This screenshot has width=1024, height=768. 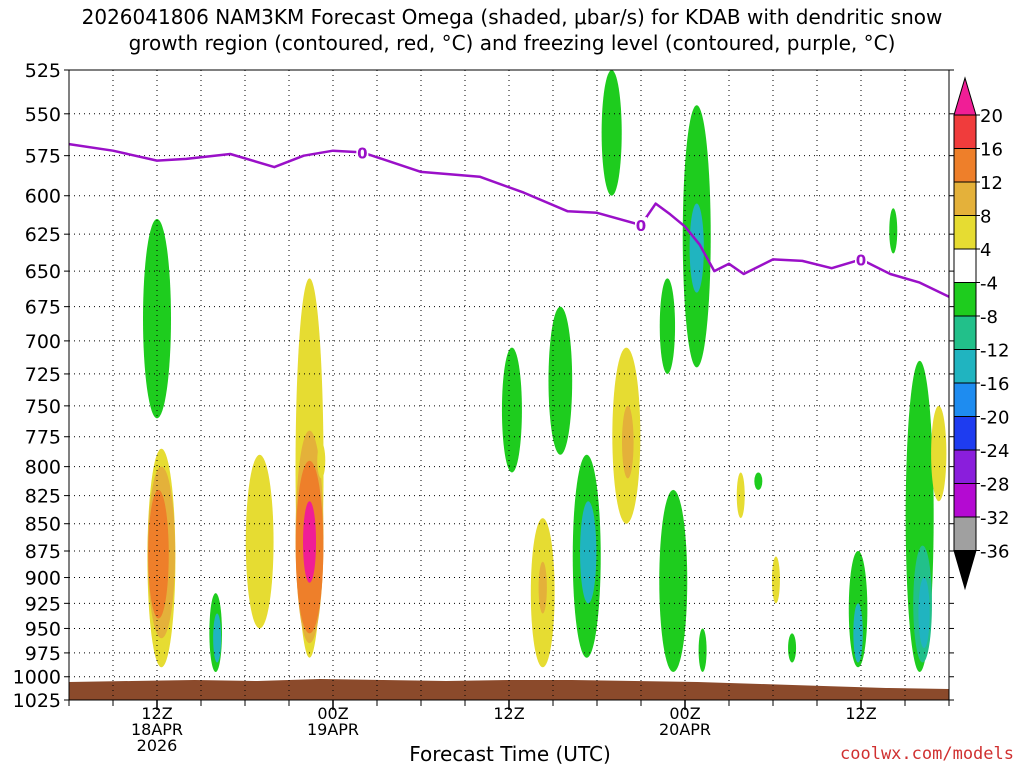 What do you see at coordinates (994, 418) in the screenshot?
I see `colorbar-label: -20` at bounding box center [994, 418].